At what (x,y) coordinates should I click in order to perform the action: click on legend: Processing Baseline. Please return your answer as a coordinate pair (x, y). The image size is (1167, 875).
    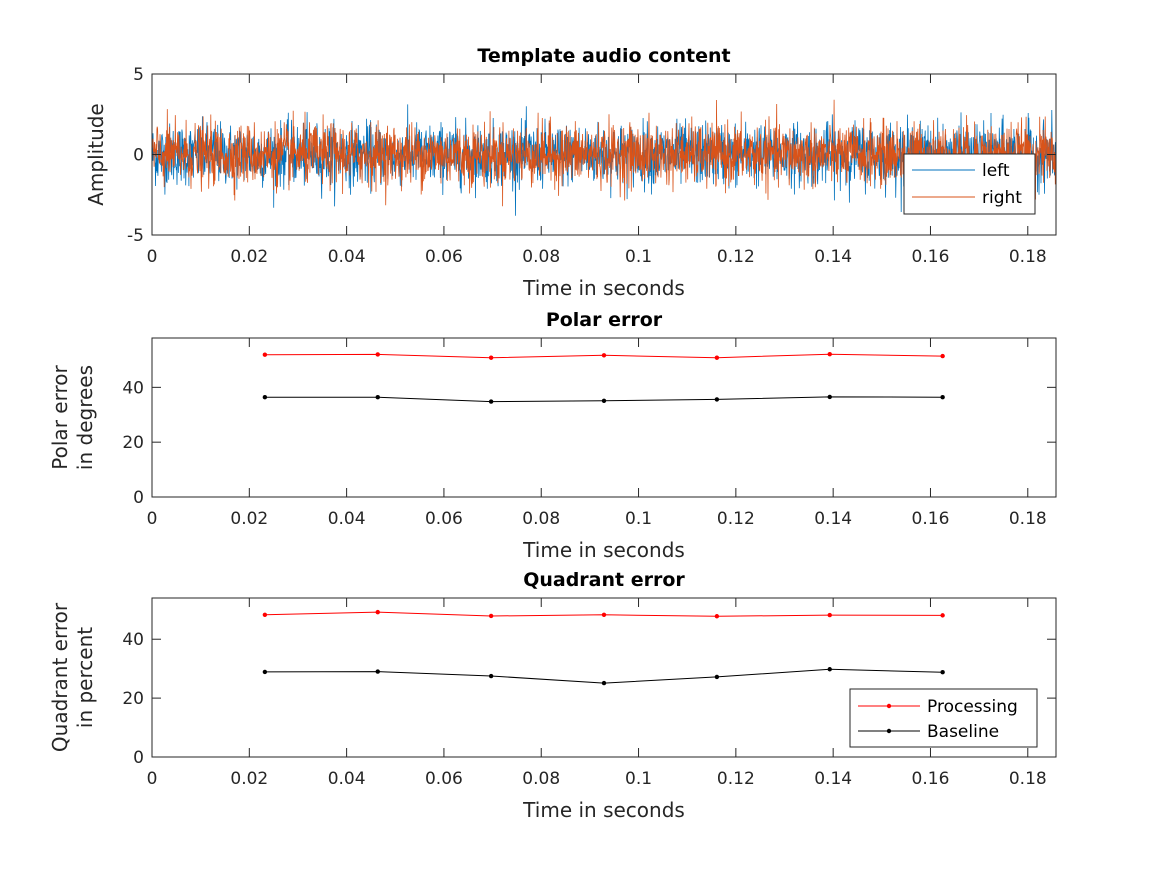
    Looking at the image, I should click on (943, 718).